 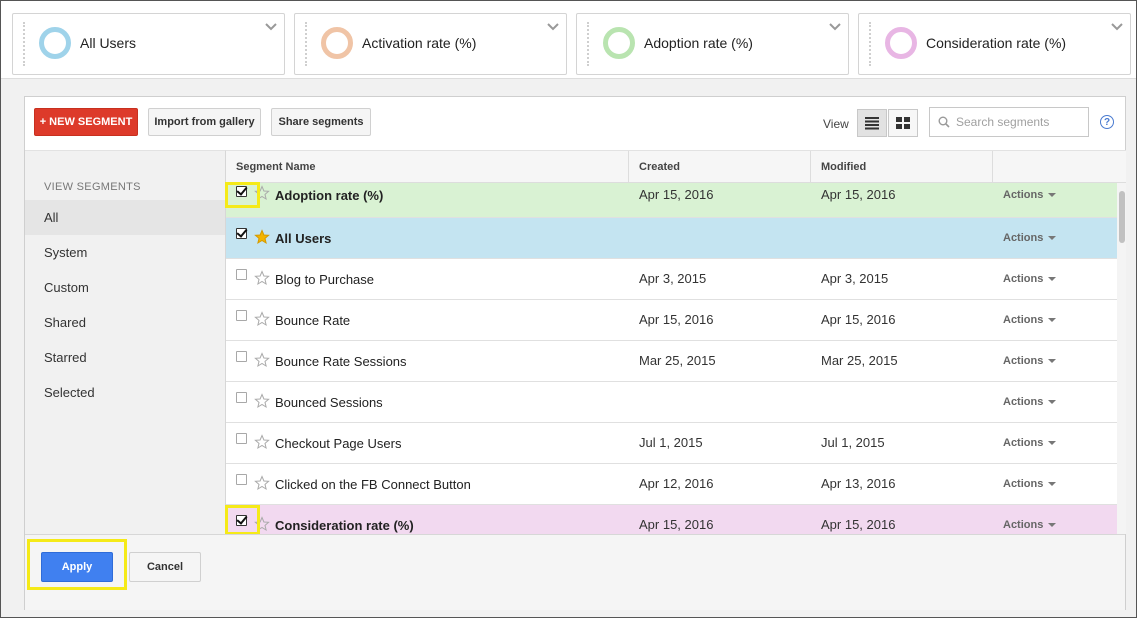 I want to click on grid-view-button, so click(x=903, y=123).